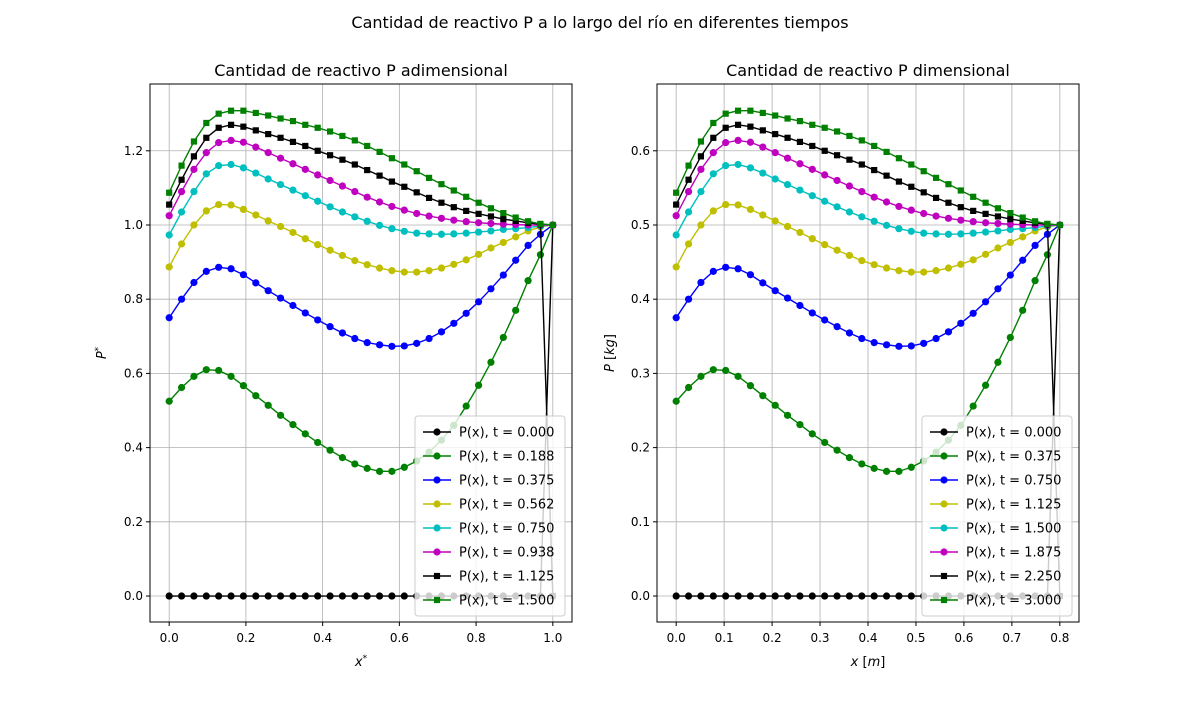  I want to click on right-legend-entry: P(x), t = 0.375, so click(995, 457).